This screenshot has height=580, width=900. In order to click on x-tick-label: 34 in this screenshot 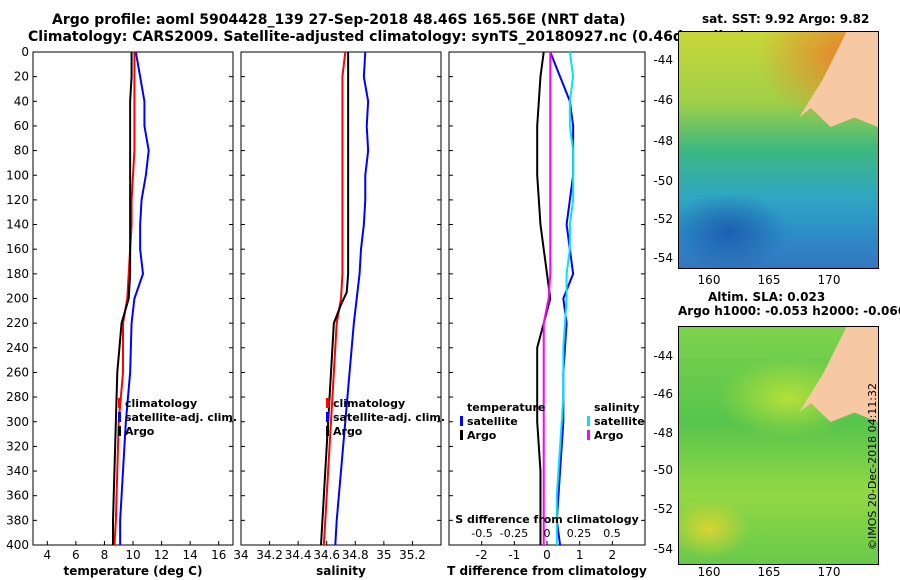, I will do `click(240, 555)`.